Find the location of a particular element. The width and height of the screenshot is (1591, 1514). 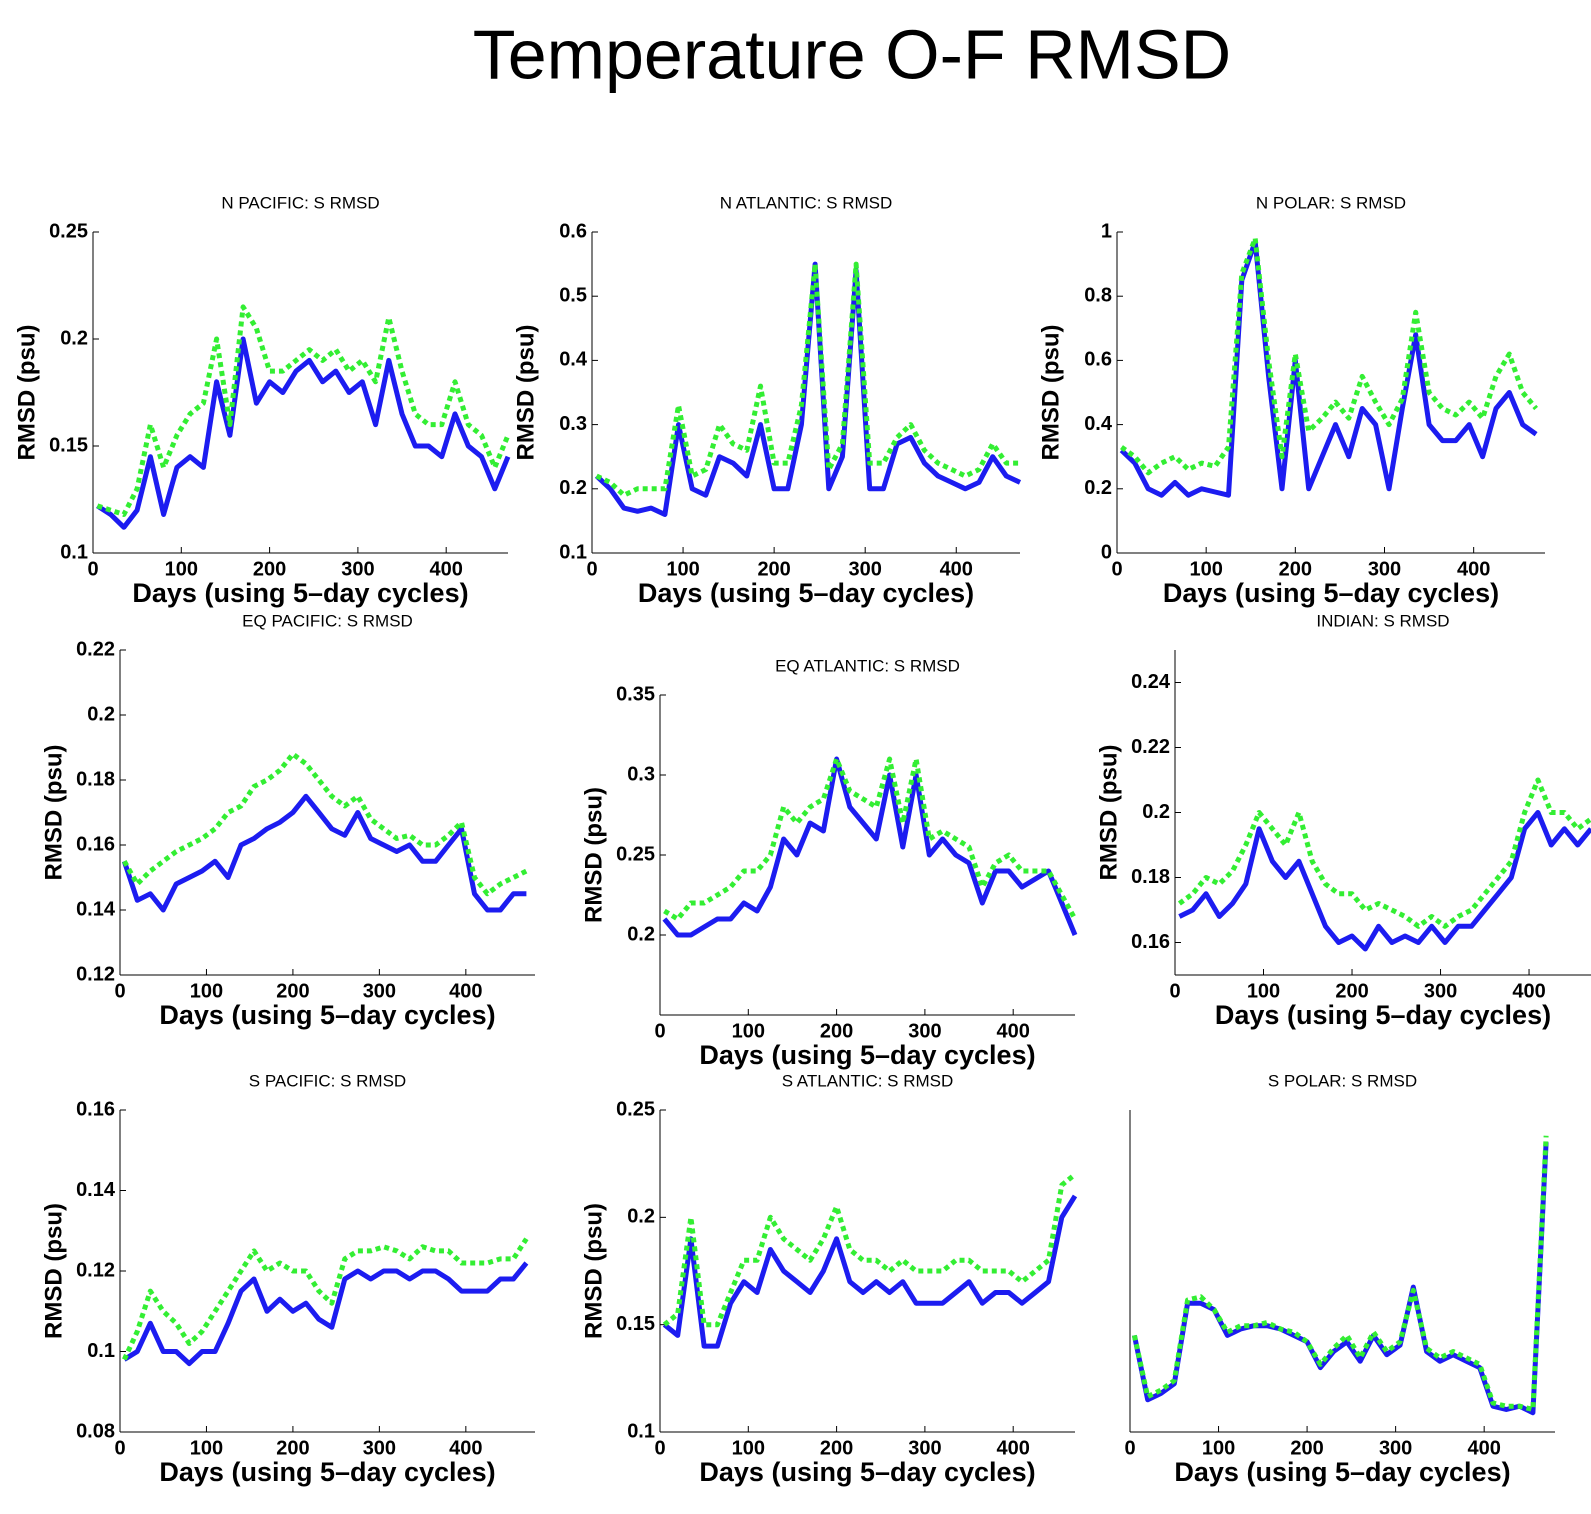

y-tick-label: 0.14 is located at coordinates (96, 1190).